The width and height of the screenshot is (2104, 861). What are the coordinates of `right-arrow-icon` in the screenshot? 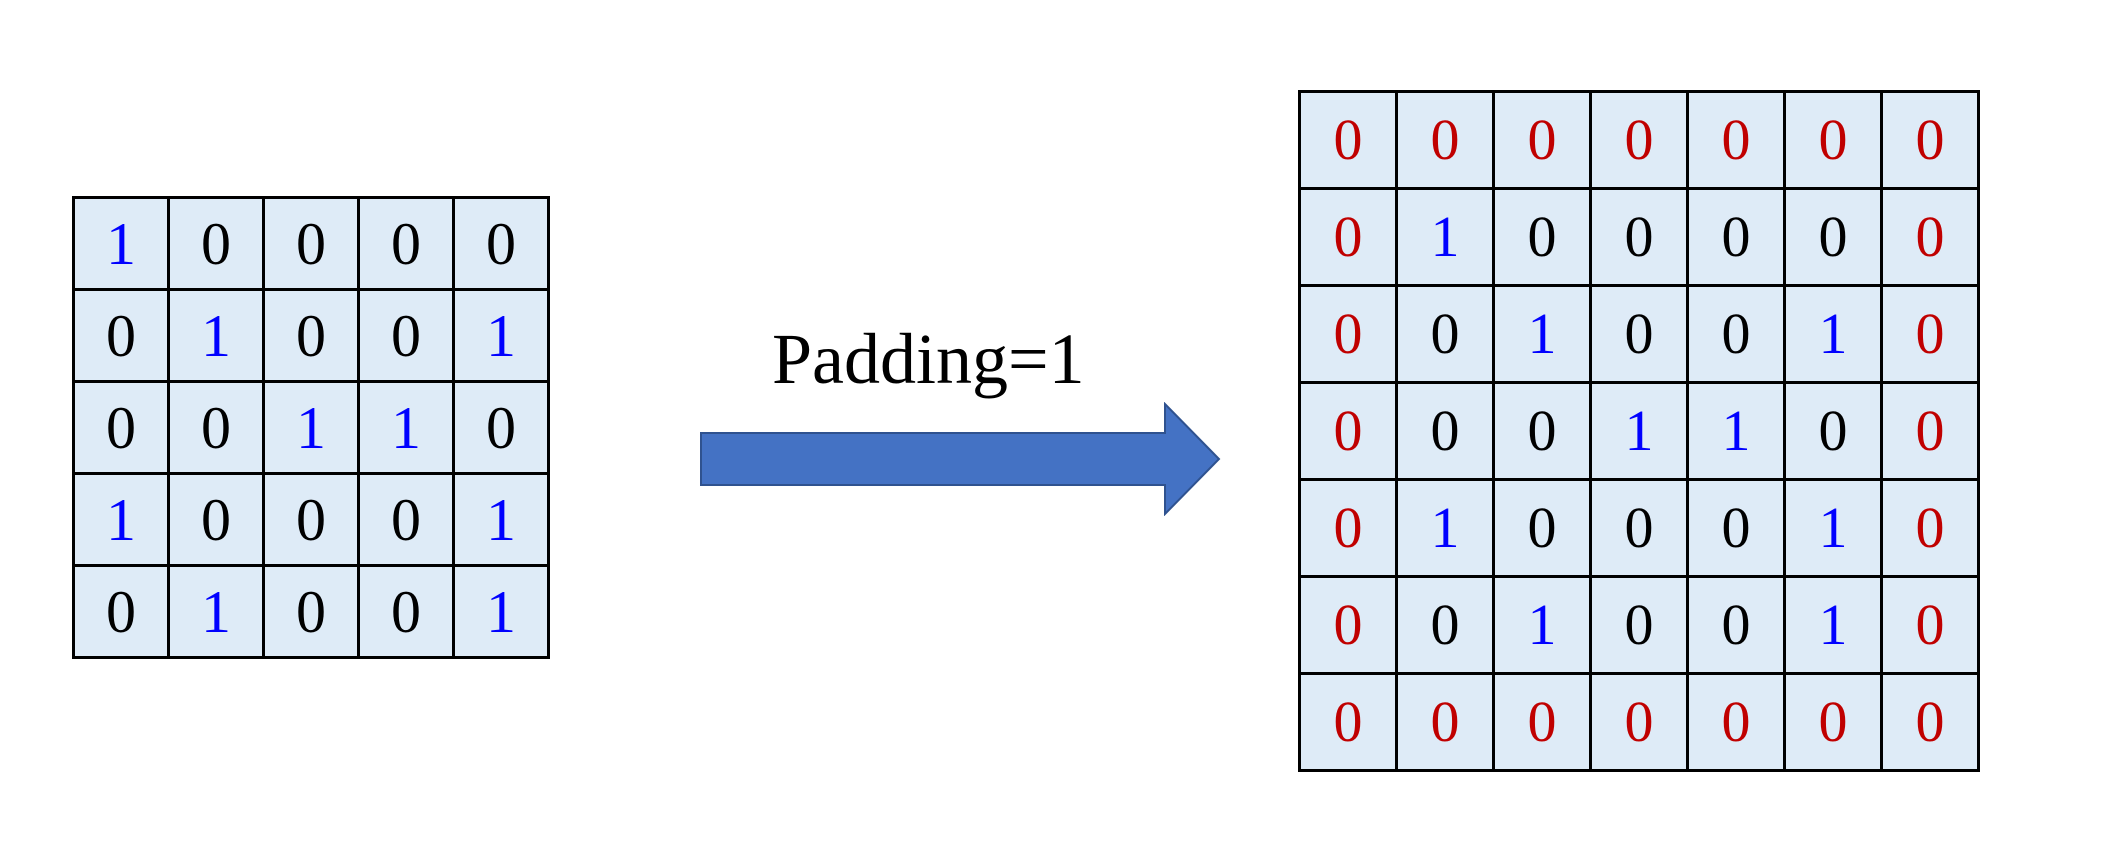 It's located at (960, 459).